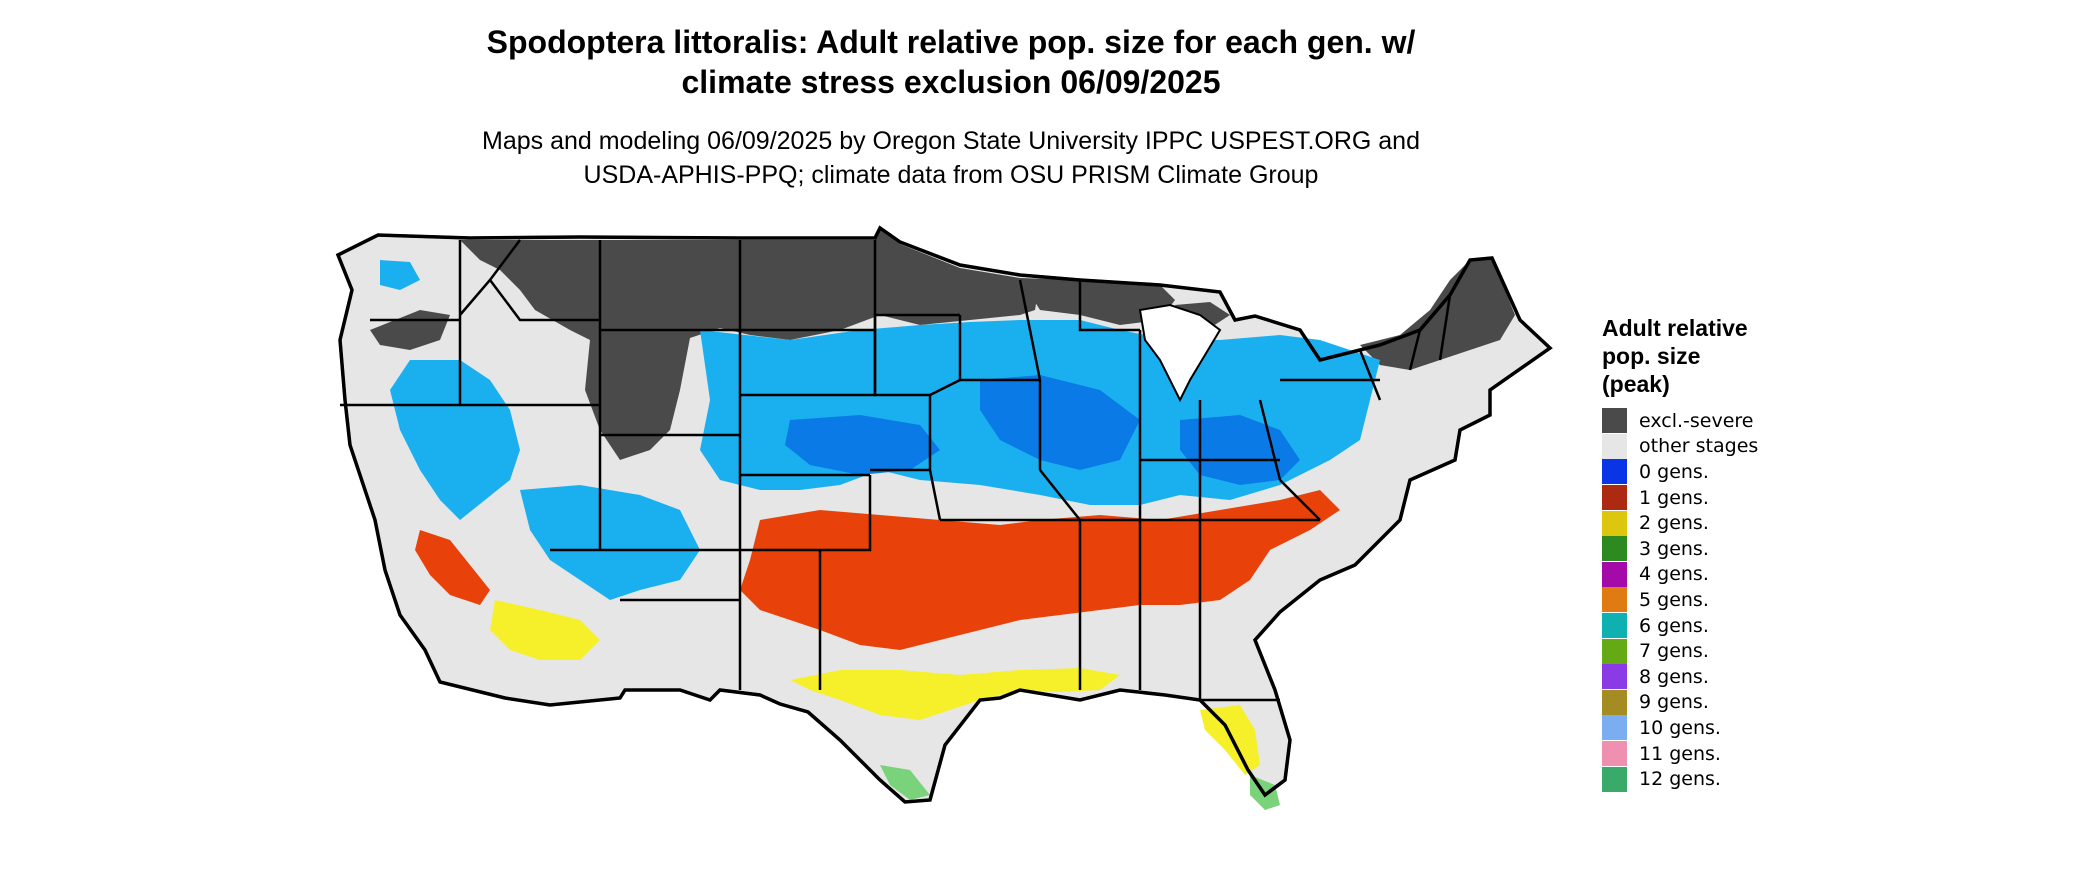 Image resolution: width=2100 pixels, height=892 pixels. I want to click on excluded-region-colorado, so click(637, 399).